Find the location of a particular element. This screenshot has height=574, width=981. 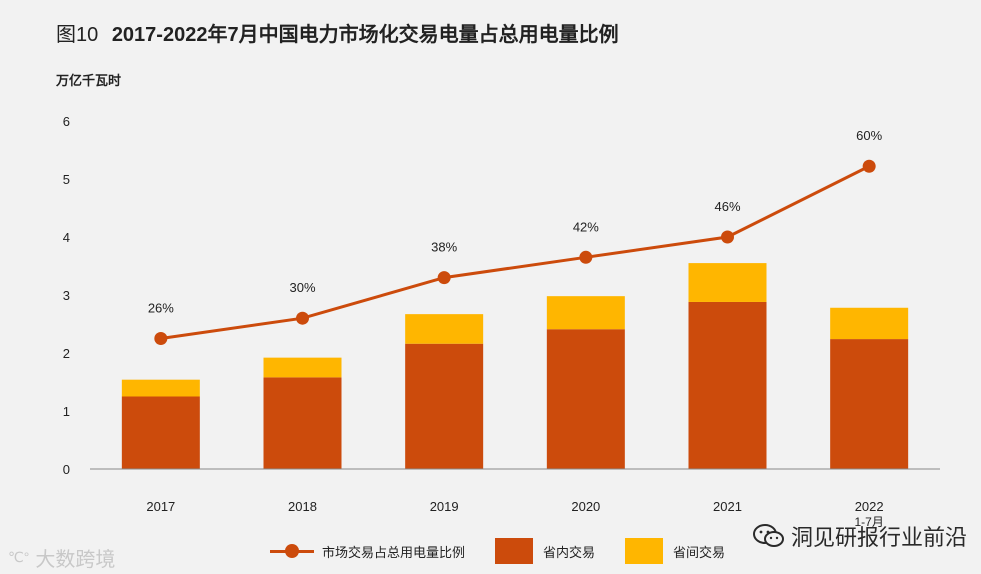

figure-title: 2017-2022年7月中国电力市场化交易电量占总用电量比例 is located at coordinates (365, 35).